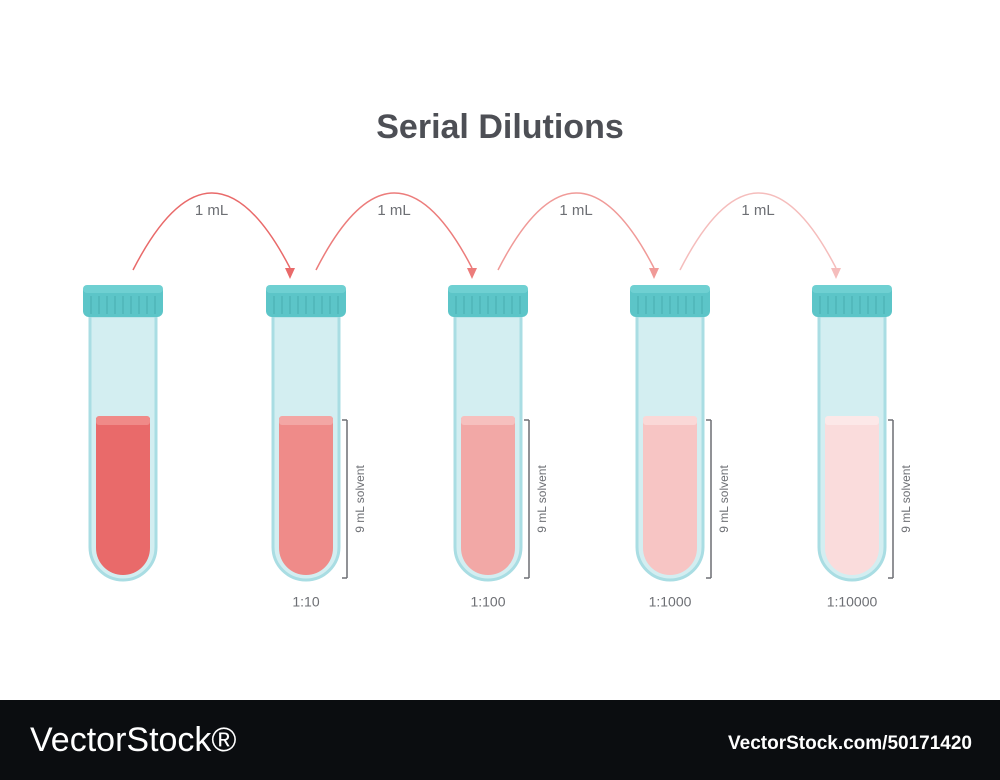  I want to click on footer-brand: VectorStock®, so click(133, 740).